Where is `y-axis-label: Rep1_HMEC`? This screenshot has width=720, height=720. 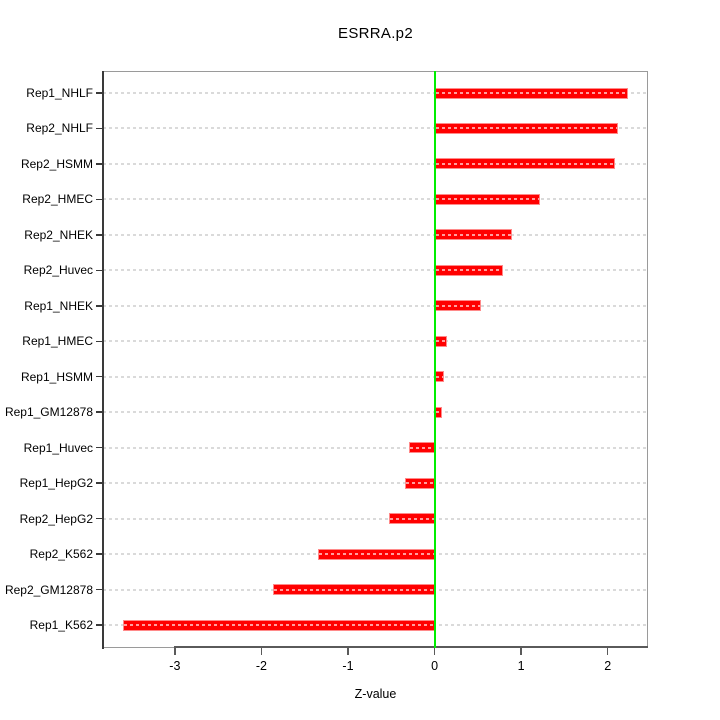 y-axis-label: Rep1_HMEC is located at coordinates (57, 341).